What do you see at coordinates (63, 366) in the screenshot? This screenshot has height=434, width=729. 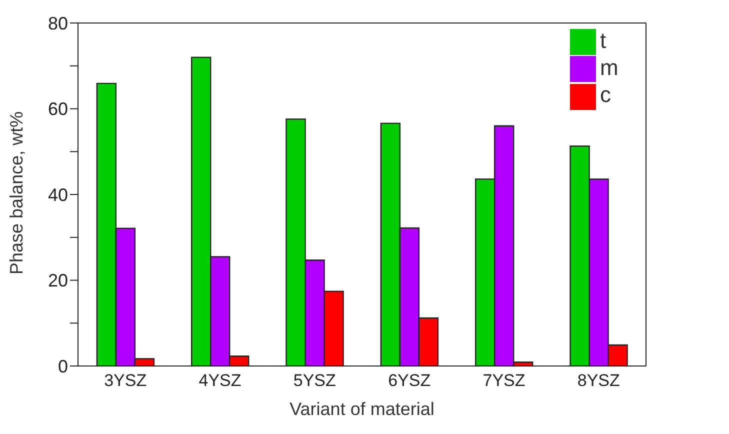 I see `y-tick-label: 0` at bounding box center [63, 366].